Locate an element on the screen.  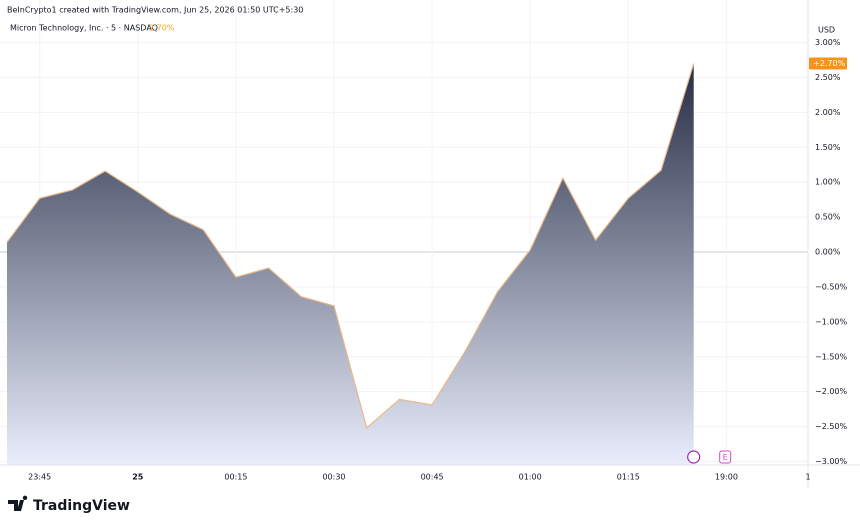
event-icon is located at coordinates (694, 457).